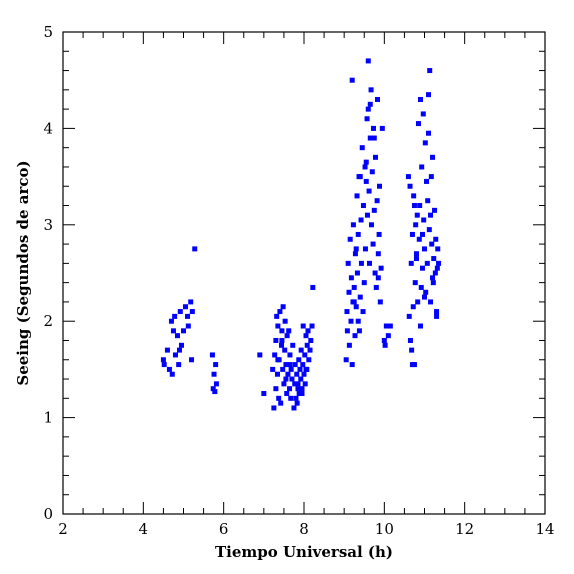 This screenshot has height=574, width=574. I want to click on y-tick-label: 0, so click(48, 514).